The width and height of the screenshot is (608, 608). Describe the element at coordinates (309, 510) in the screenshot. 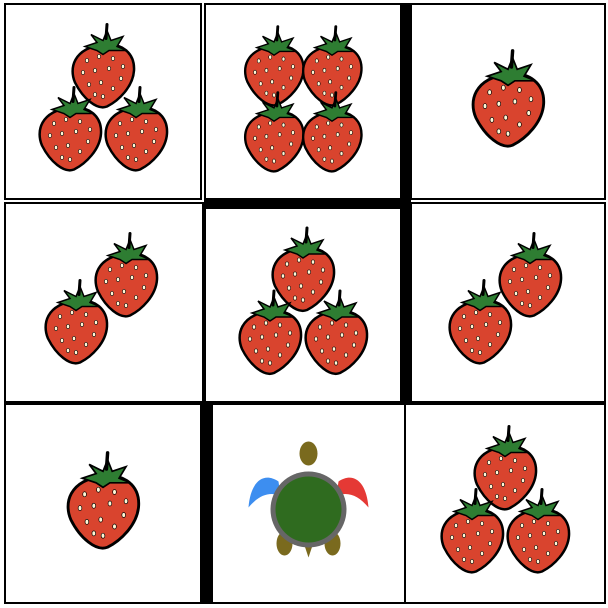

I see `turtle-shell` at that location.